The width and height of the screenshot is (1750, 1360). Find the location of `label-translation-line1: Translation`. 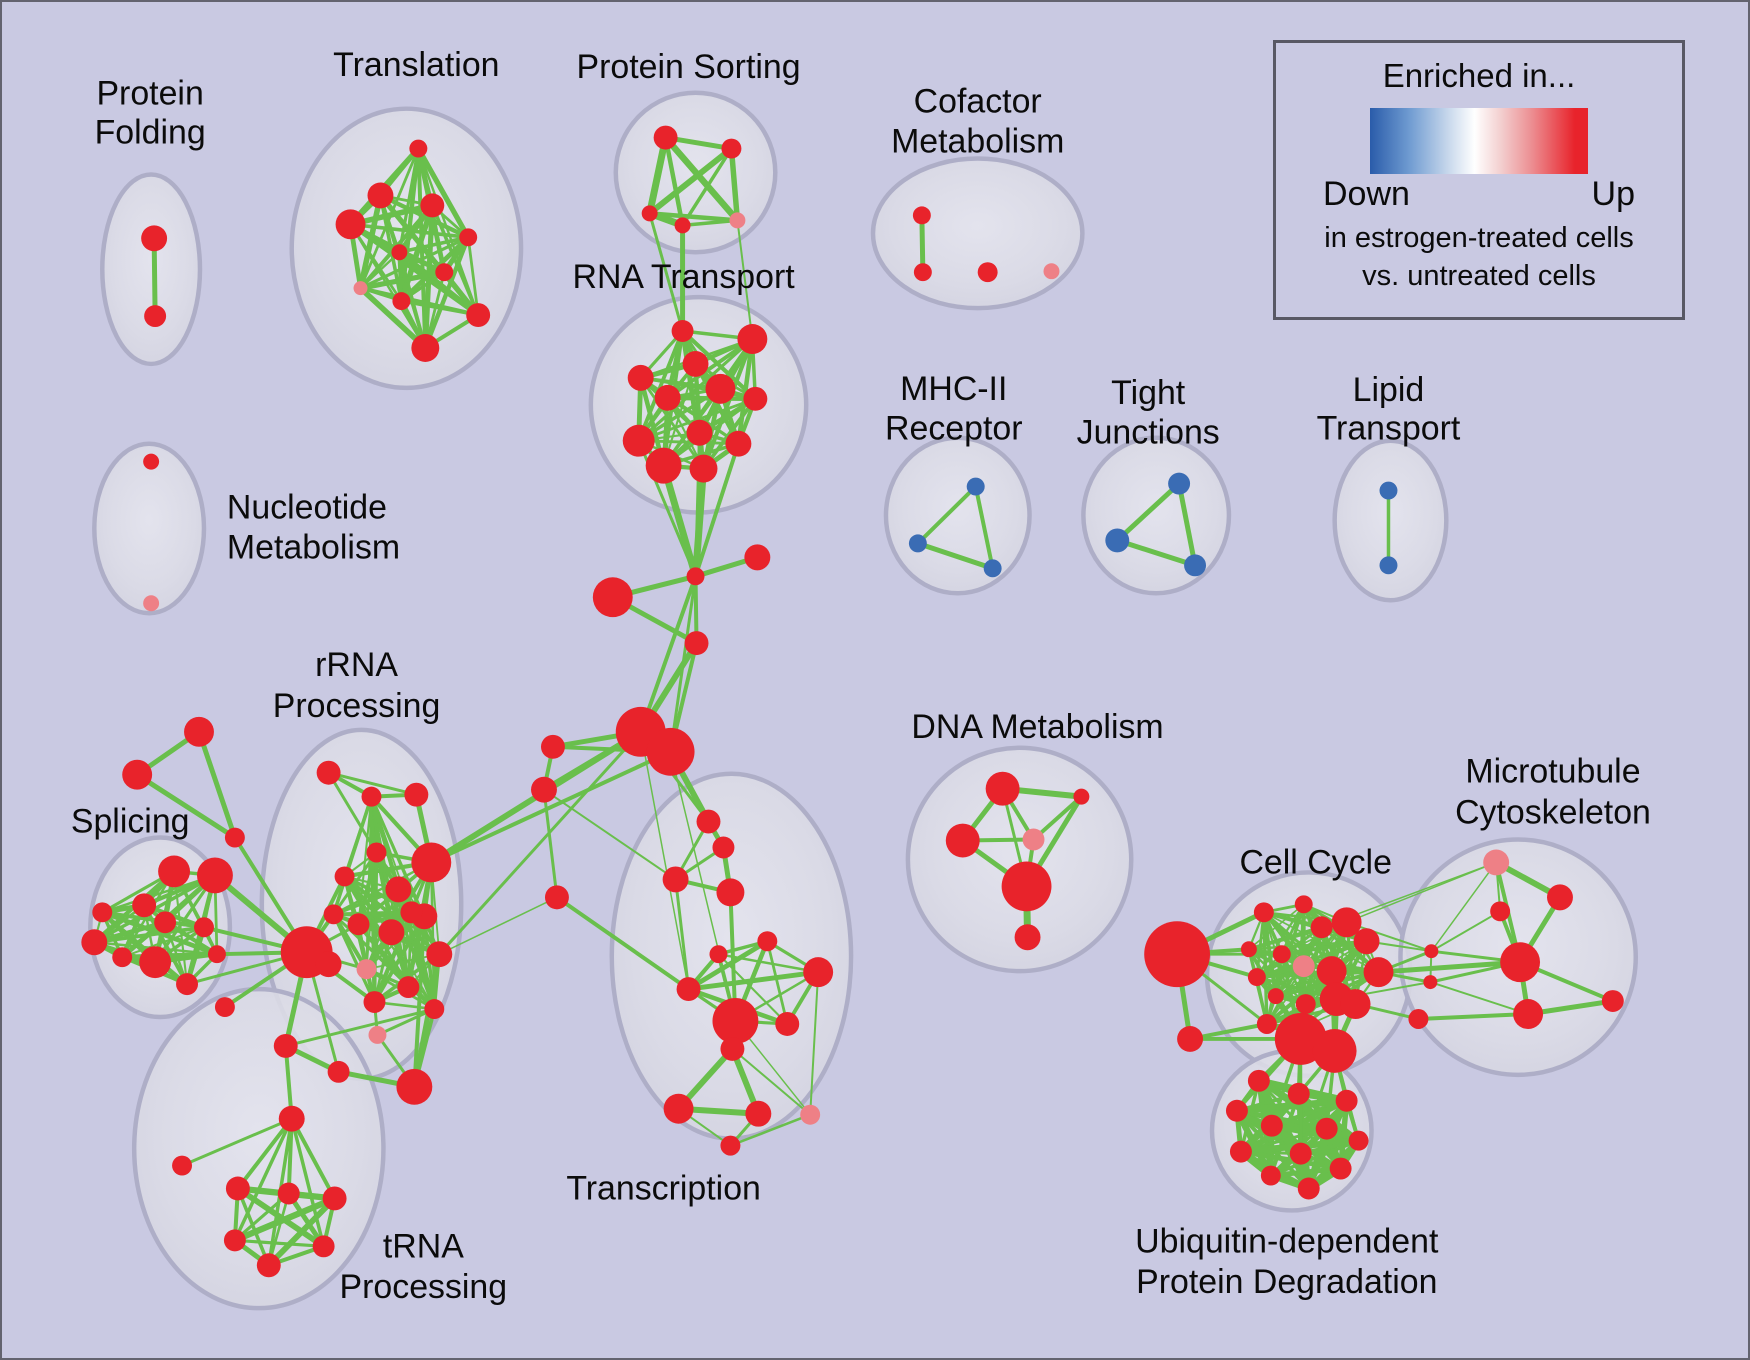

label-translation-line1: Translation is located at coordinates (416, 65).